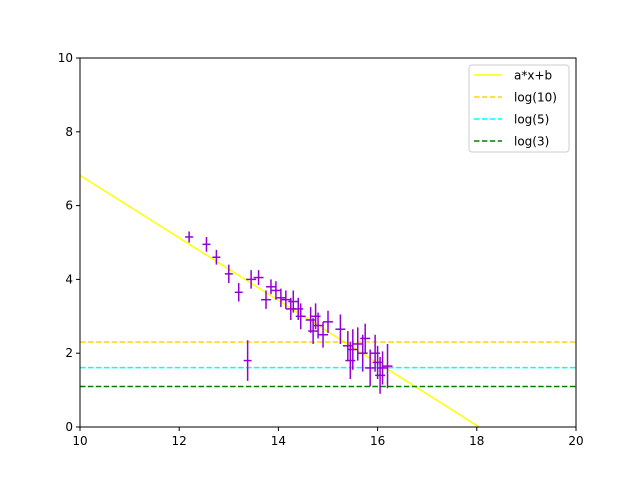 The height and width of the screenshot is (480, 640). What do you see at coordinates (69, 206) in the screenshot?
I see `y-tick-label: 6` at bounding box center [69, 206].